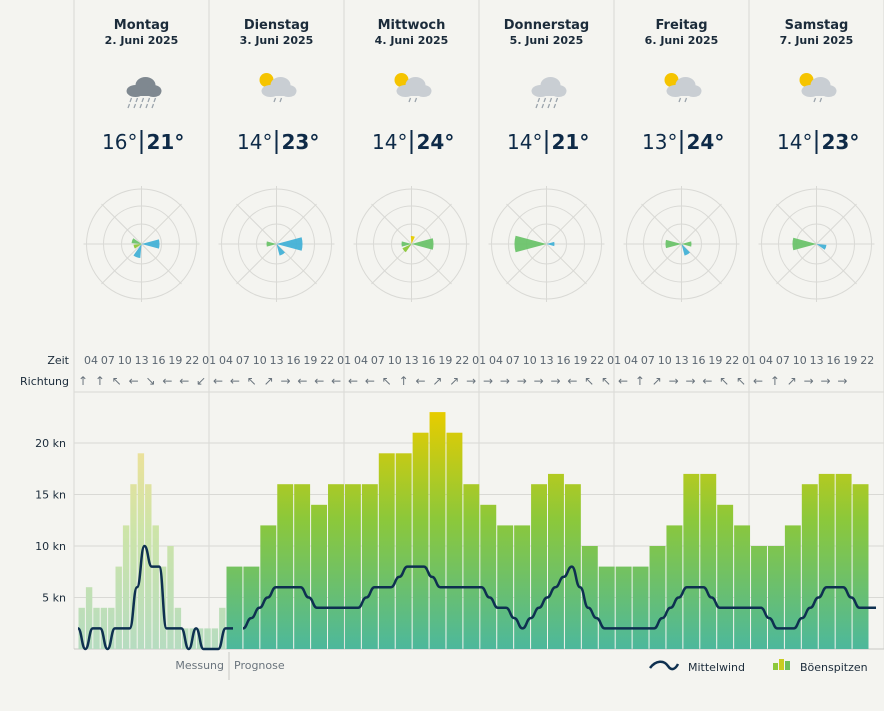 The width and height of the screenshot is (884, 711). Describe the element at coordinates (44, 381) in the screenshot. I see `richtung-label: Richtung` at that location.